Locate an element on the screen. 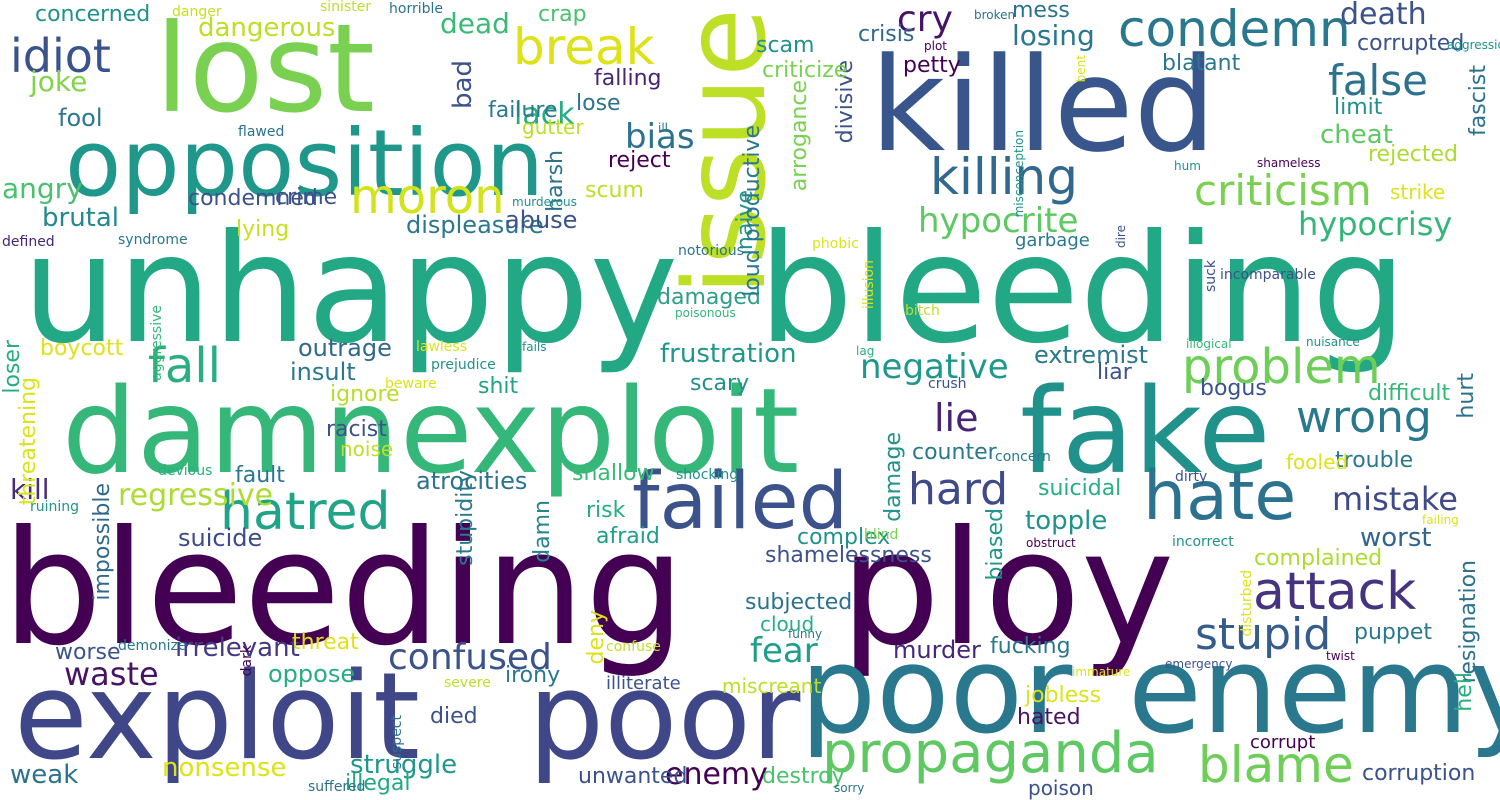 This screenshot has width=1500, height=800. word-cloud-word: fake is located at coordinates (1145, 431).